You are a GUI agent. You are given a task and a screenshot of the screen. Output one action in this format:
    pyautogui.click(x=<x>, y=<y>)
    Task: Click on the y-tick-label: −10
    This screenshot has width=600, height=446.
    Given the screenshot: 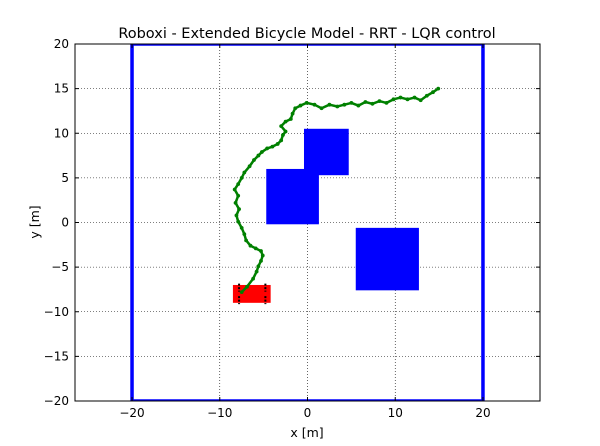 What is the action you would take?
    pyautogui.click(x=56, y=312)
    